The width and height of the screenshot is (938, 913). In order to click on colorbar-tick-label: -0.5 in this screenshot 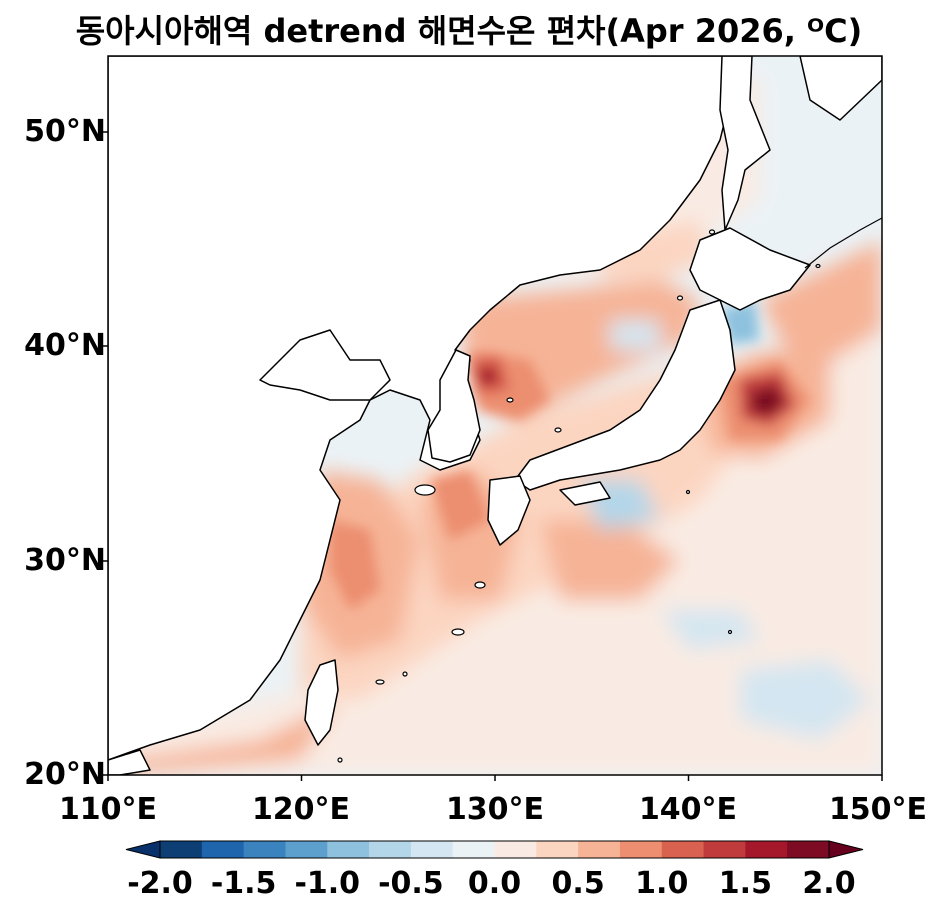, I will do `click(411, 883)`.